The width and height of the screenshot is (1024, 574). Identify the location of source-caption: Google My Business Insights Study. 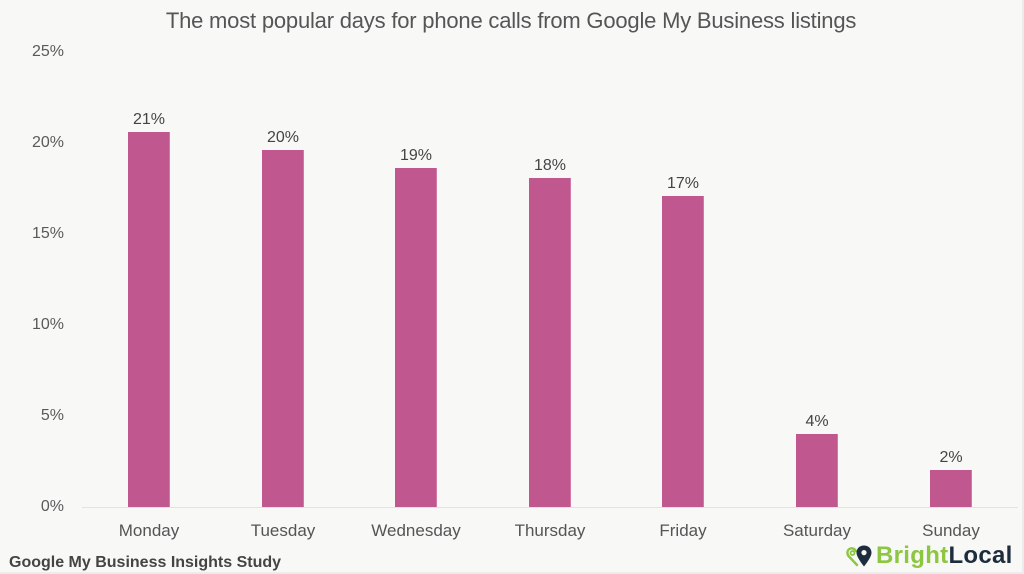
(145, 562).